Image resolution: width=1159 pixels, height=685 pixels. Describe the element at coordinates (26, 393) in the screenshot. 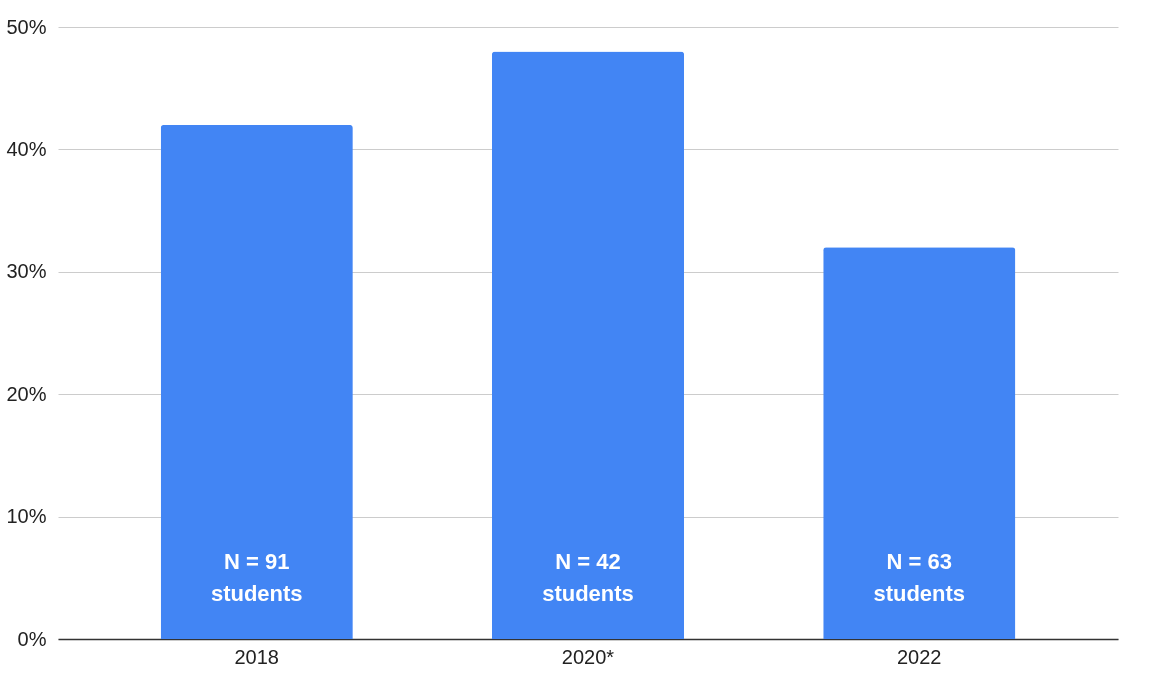

I see `y-tick-label: 20%` at that location.